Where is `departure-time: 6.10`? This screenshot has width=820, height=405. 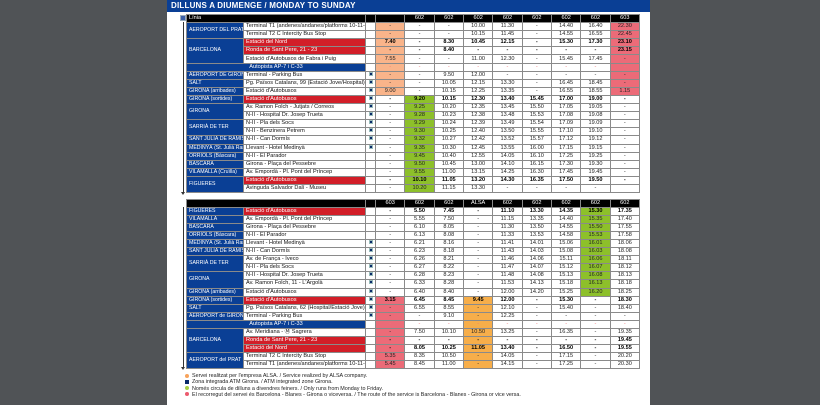
departure-time: 6.10 is located at coordinates (419, 228).